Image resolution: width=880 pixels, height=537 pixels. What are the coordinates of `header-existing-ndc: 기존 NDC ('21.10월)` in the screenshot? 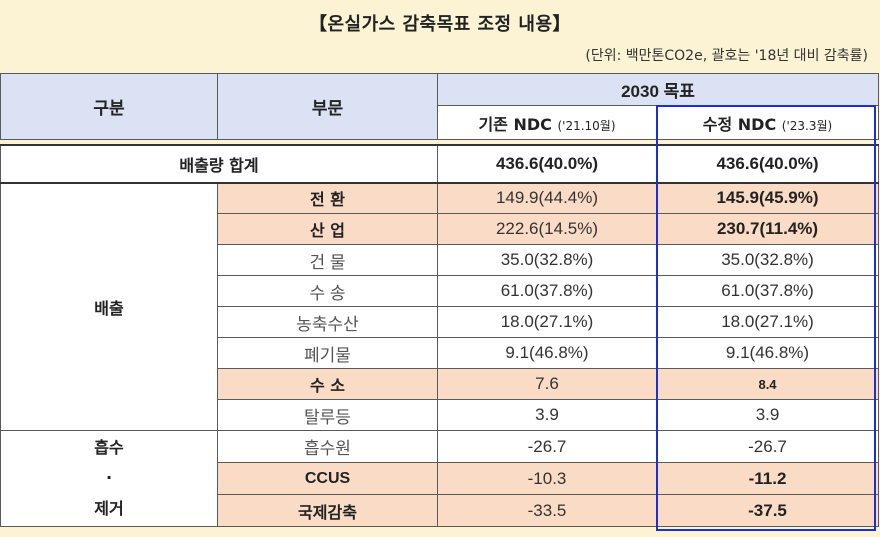 It's located at (547, 122).